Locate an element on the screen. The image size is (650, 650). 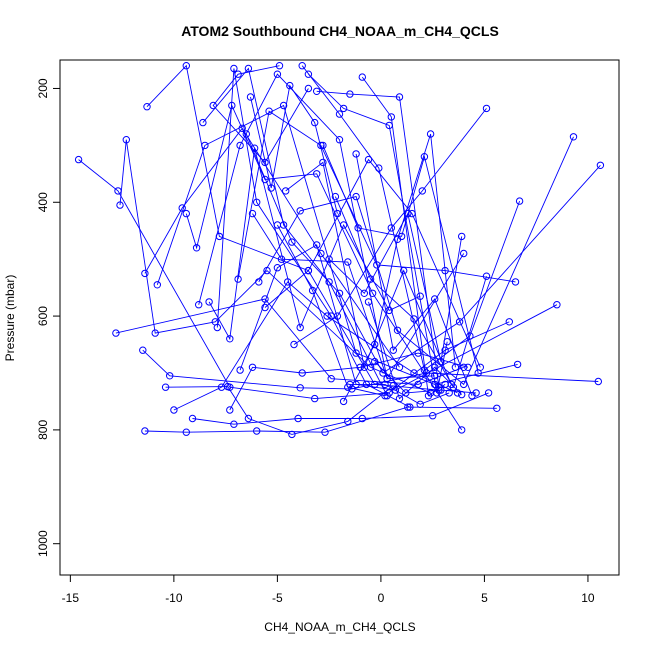
chart-title: ATOM2 Southbound CH4_NOAA_m_CH4_QCLS is located at coordinates (340, 31).